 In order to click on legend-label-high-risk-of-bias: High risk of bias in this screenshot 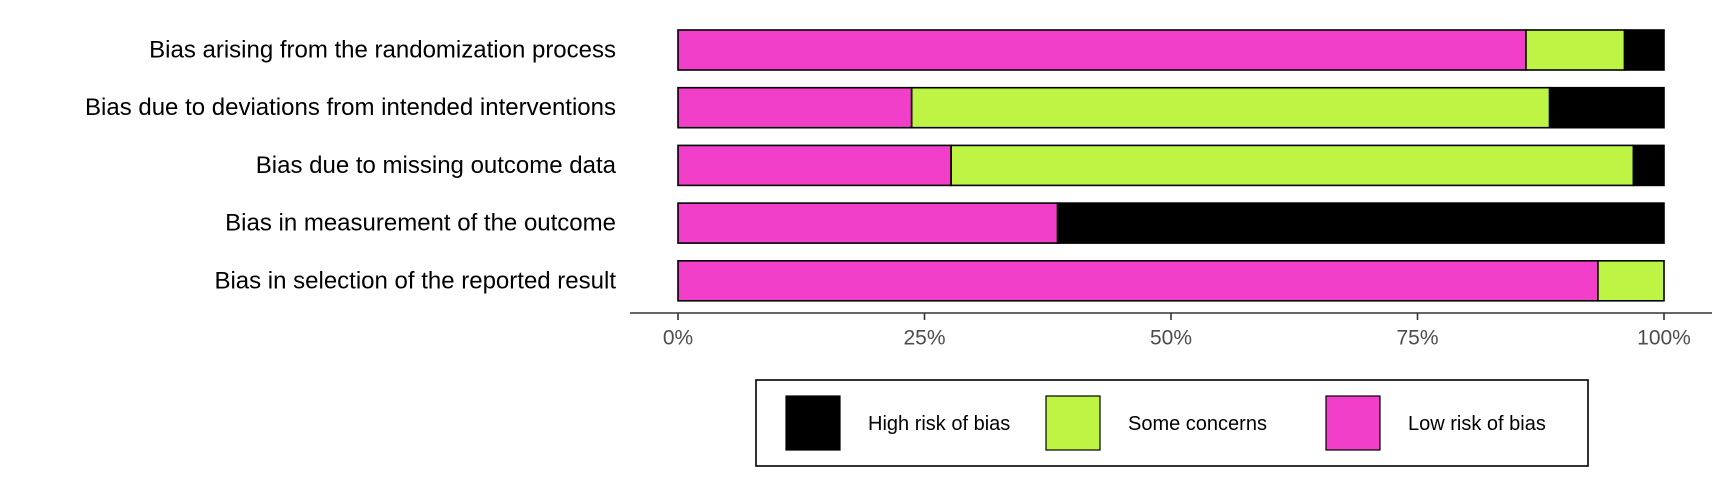, I will do `click(939, 424)`.